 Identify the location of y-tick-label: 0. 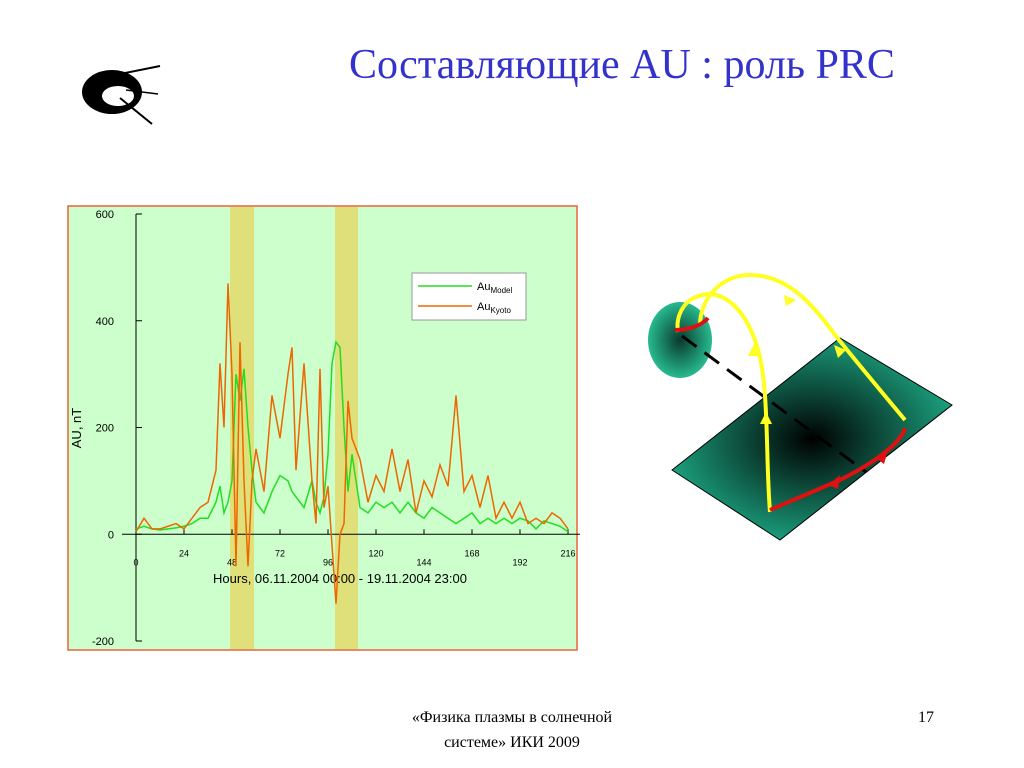
(111, 535).